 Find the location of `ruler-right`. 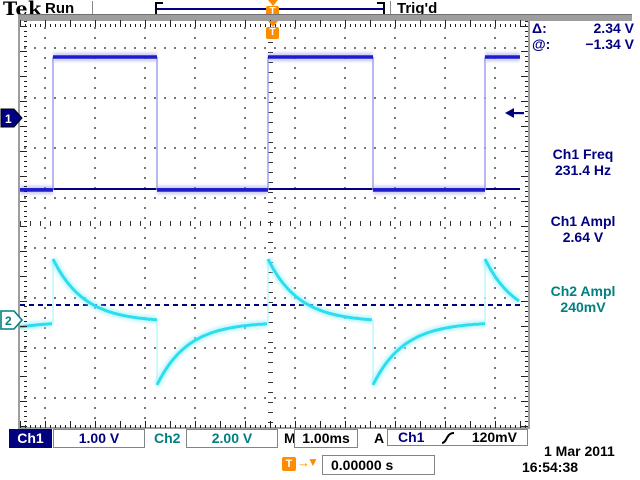

ruler-right is located at coordinates (524, 223).